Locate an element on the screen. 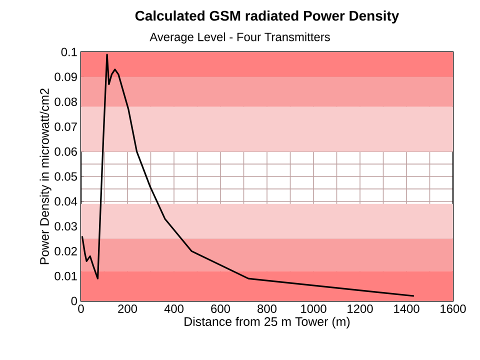  x-tick-label: 1600 is located at coordinates (453, 308).